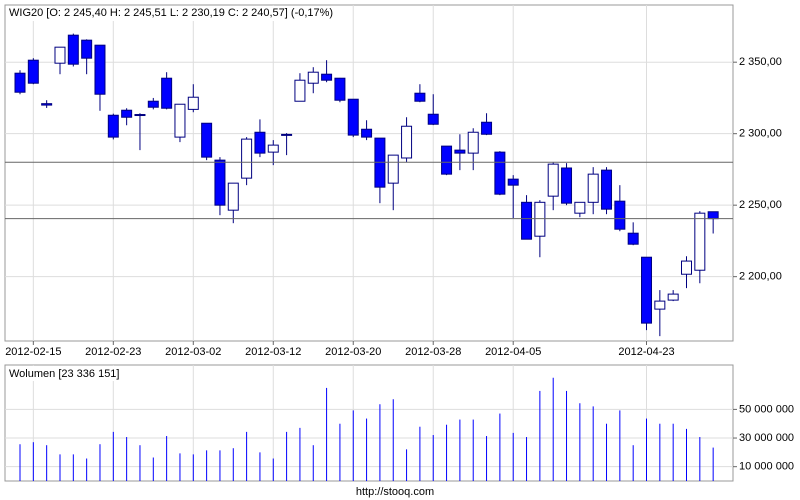  I want to click on volume-title: Wolumen [23 336 151], so click(64, 374).